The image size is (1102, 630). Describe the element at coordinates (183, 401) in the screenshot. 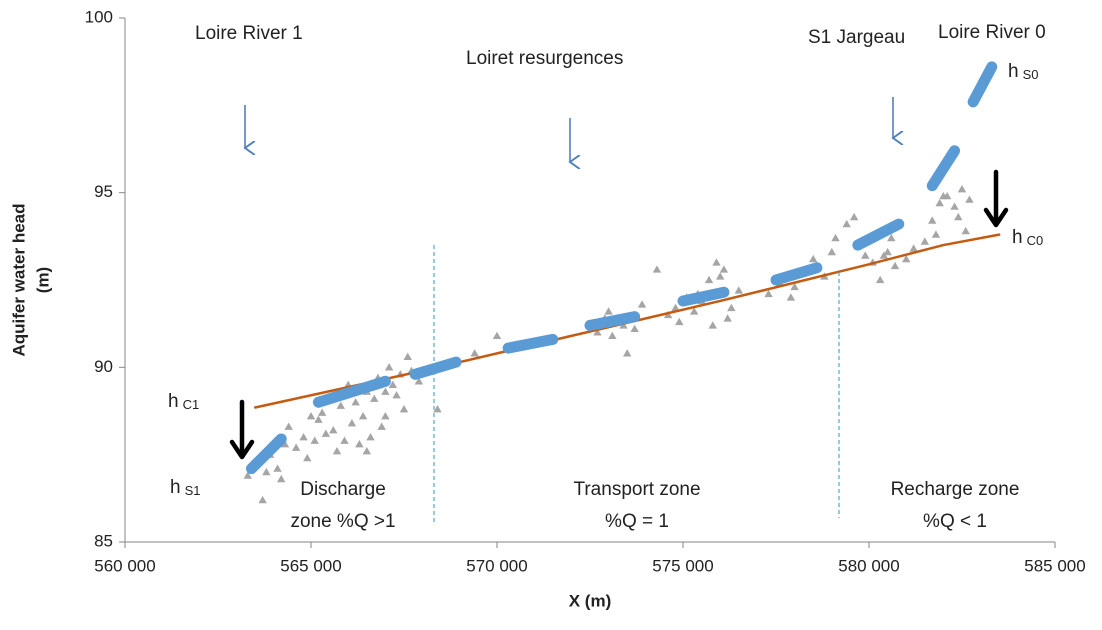

I see `annotation: h C1` at that location.